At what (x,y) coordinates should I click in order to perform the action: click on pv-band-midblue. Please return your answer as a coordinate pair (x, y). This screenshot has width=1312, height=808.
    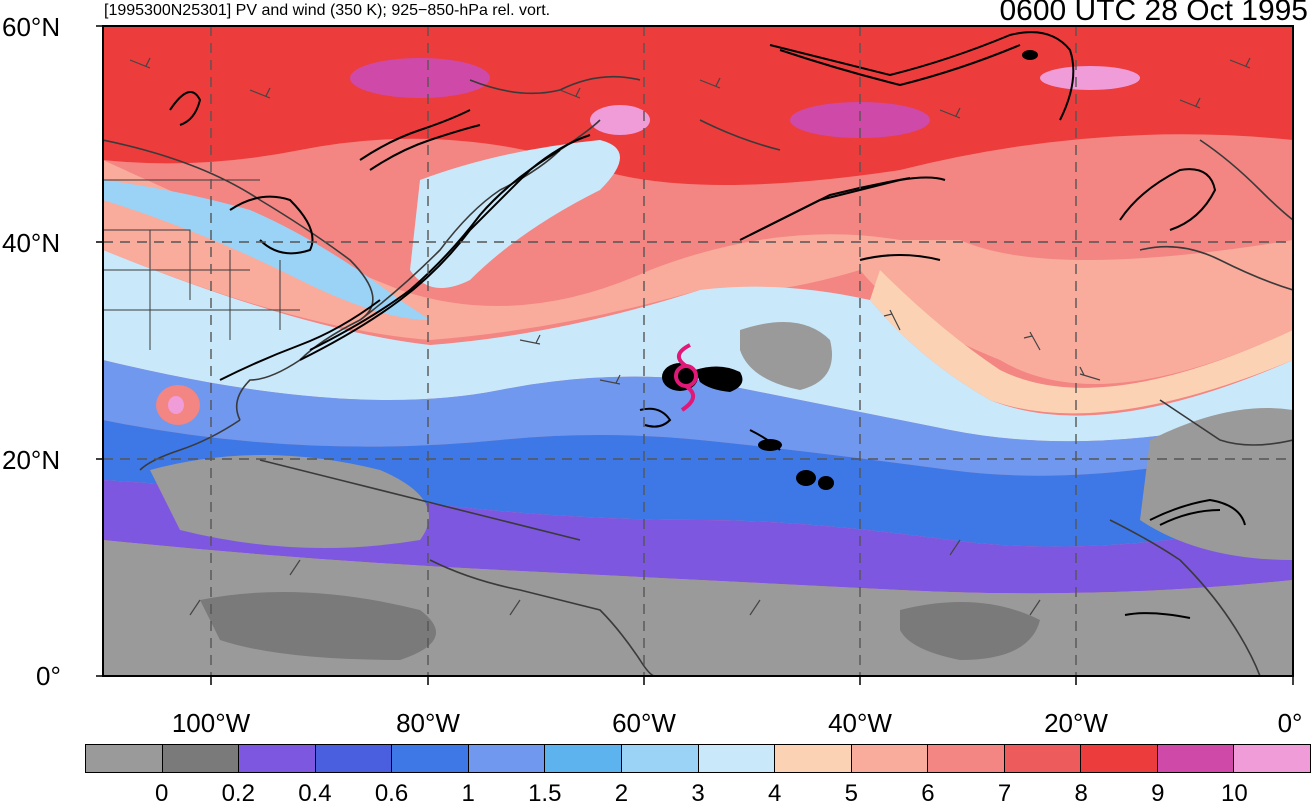
    Looking at the image, I should click on (698, 418).